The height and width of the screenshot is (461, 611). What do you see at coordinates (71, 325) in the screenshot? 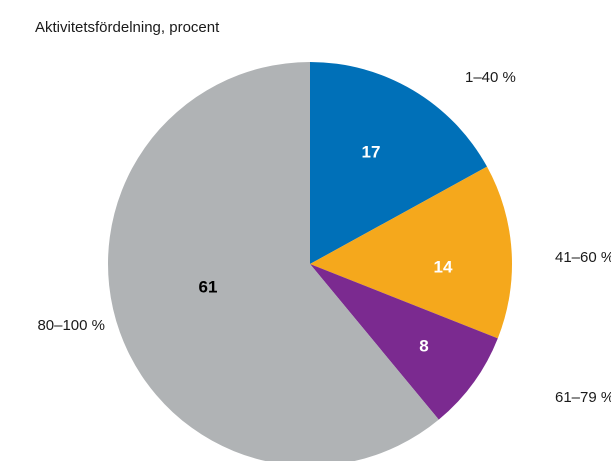
I see `category-label: 80–100 %` at bounding box center [71, 325].